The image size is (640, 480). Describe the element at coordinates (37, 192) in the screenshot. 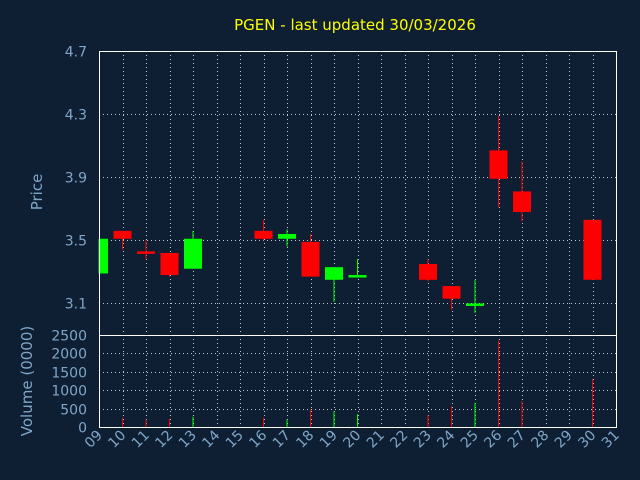

I see `price-axis-label: Price` at that location.